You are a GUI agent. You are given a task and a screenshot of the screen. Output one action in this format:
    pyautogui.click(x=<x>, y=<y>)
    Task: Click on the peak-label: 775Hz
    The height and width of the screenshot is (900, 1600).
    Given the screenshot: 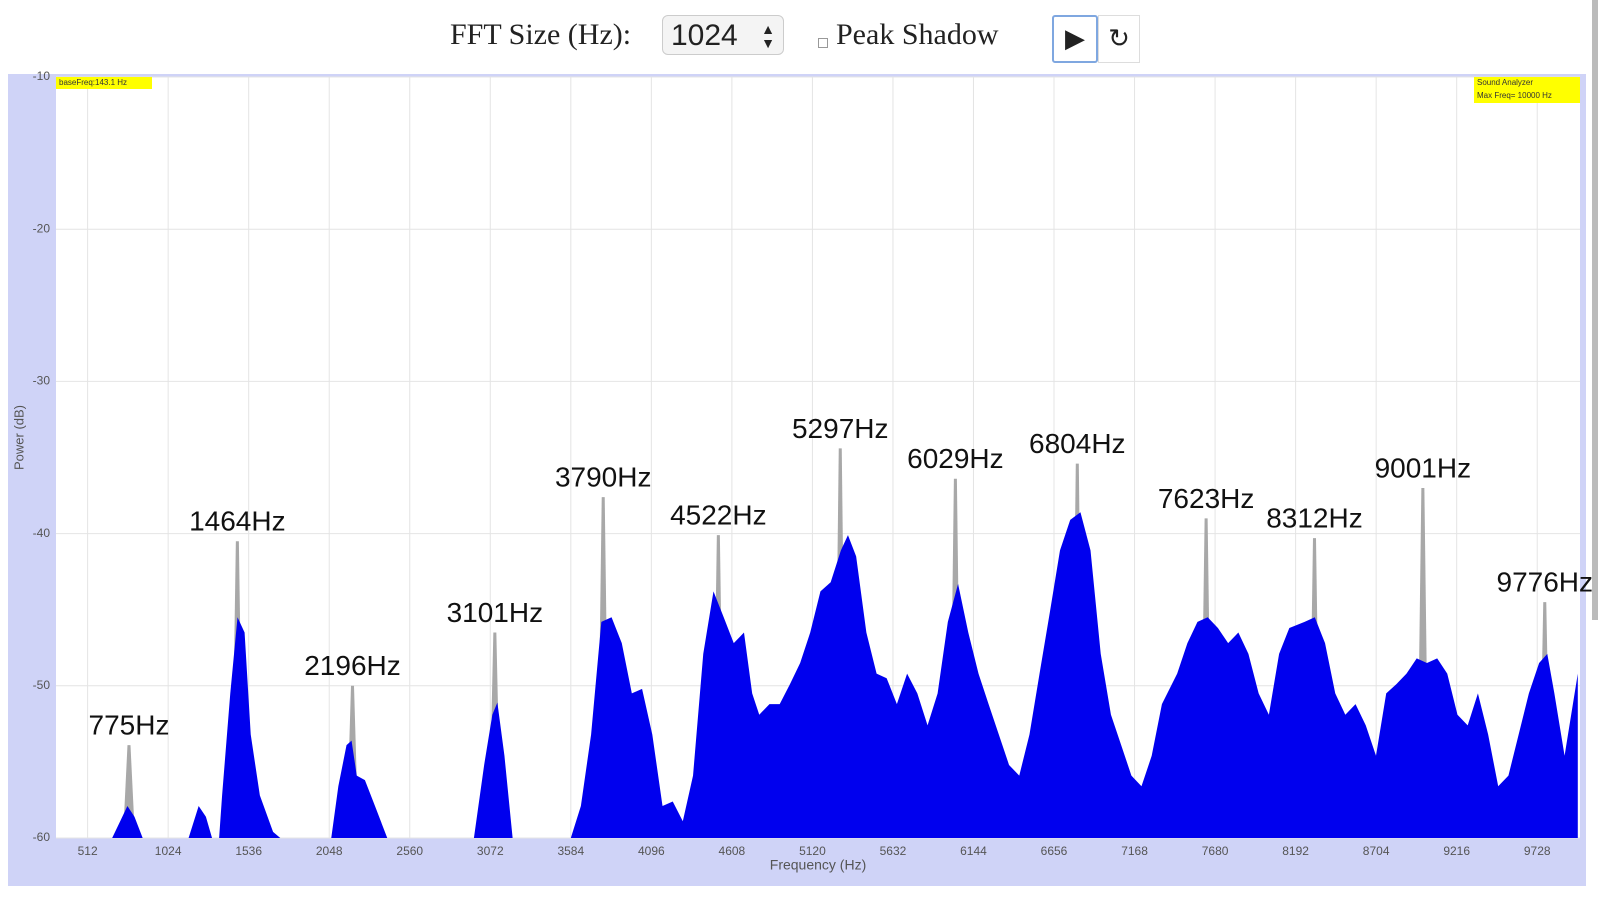 What is the action you would take?
    pyautogui.click(x=129, y=725)
    